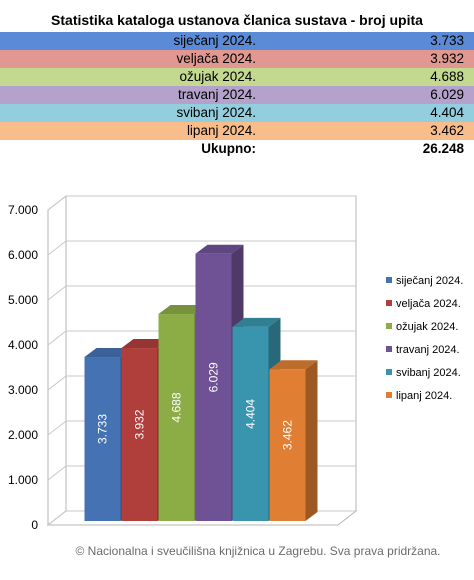 Image resolution: width=474 pixels, height=580 pixels. What do you see at coordinates (214, 377) in the screenshot?
I see `bar-value-label: 6.029` at bounding box center [214, 377].